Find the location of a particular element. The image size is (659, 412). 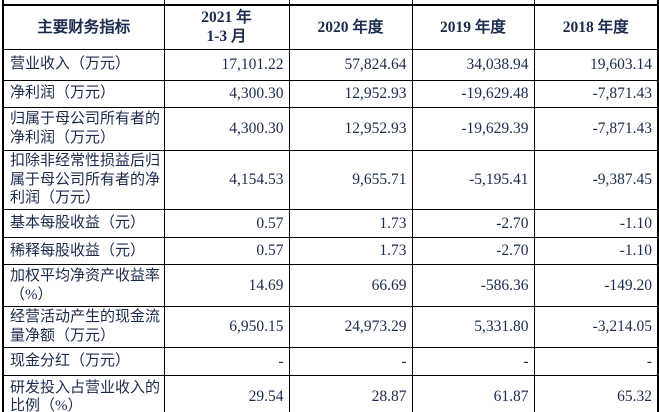

table-row: 研发投入占营业收入的比例（%） 29.54 28.87 61.87 65.32 is located at coordinates (330, 393).